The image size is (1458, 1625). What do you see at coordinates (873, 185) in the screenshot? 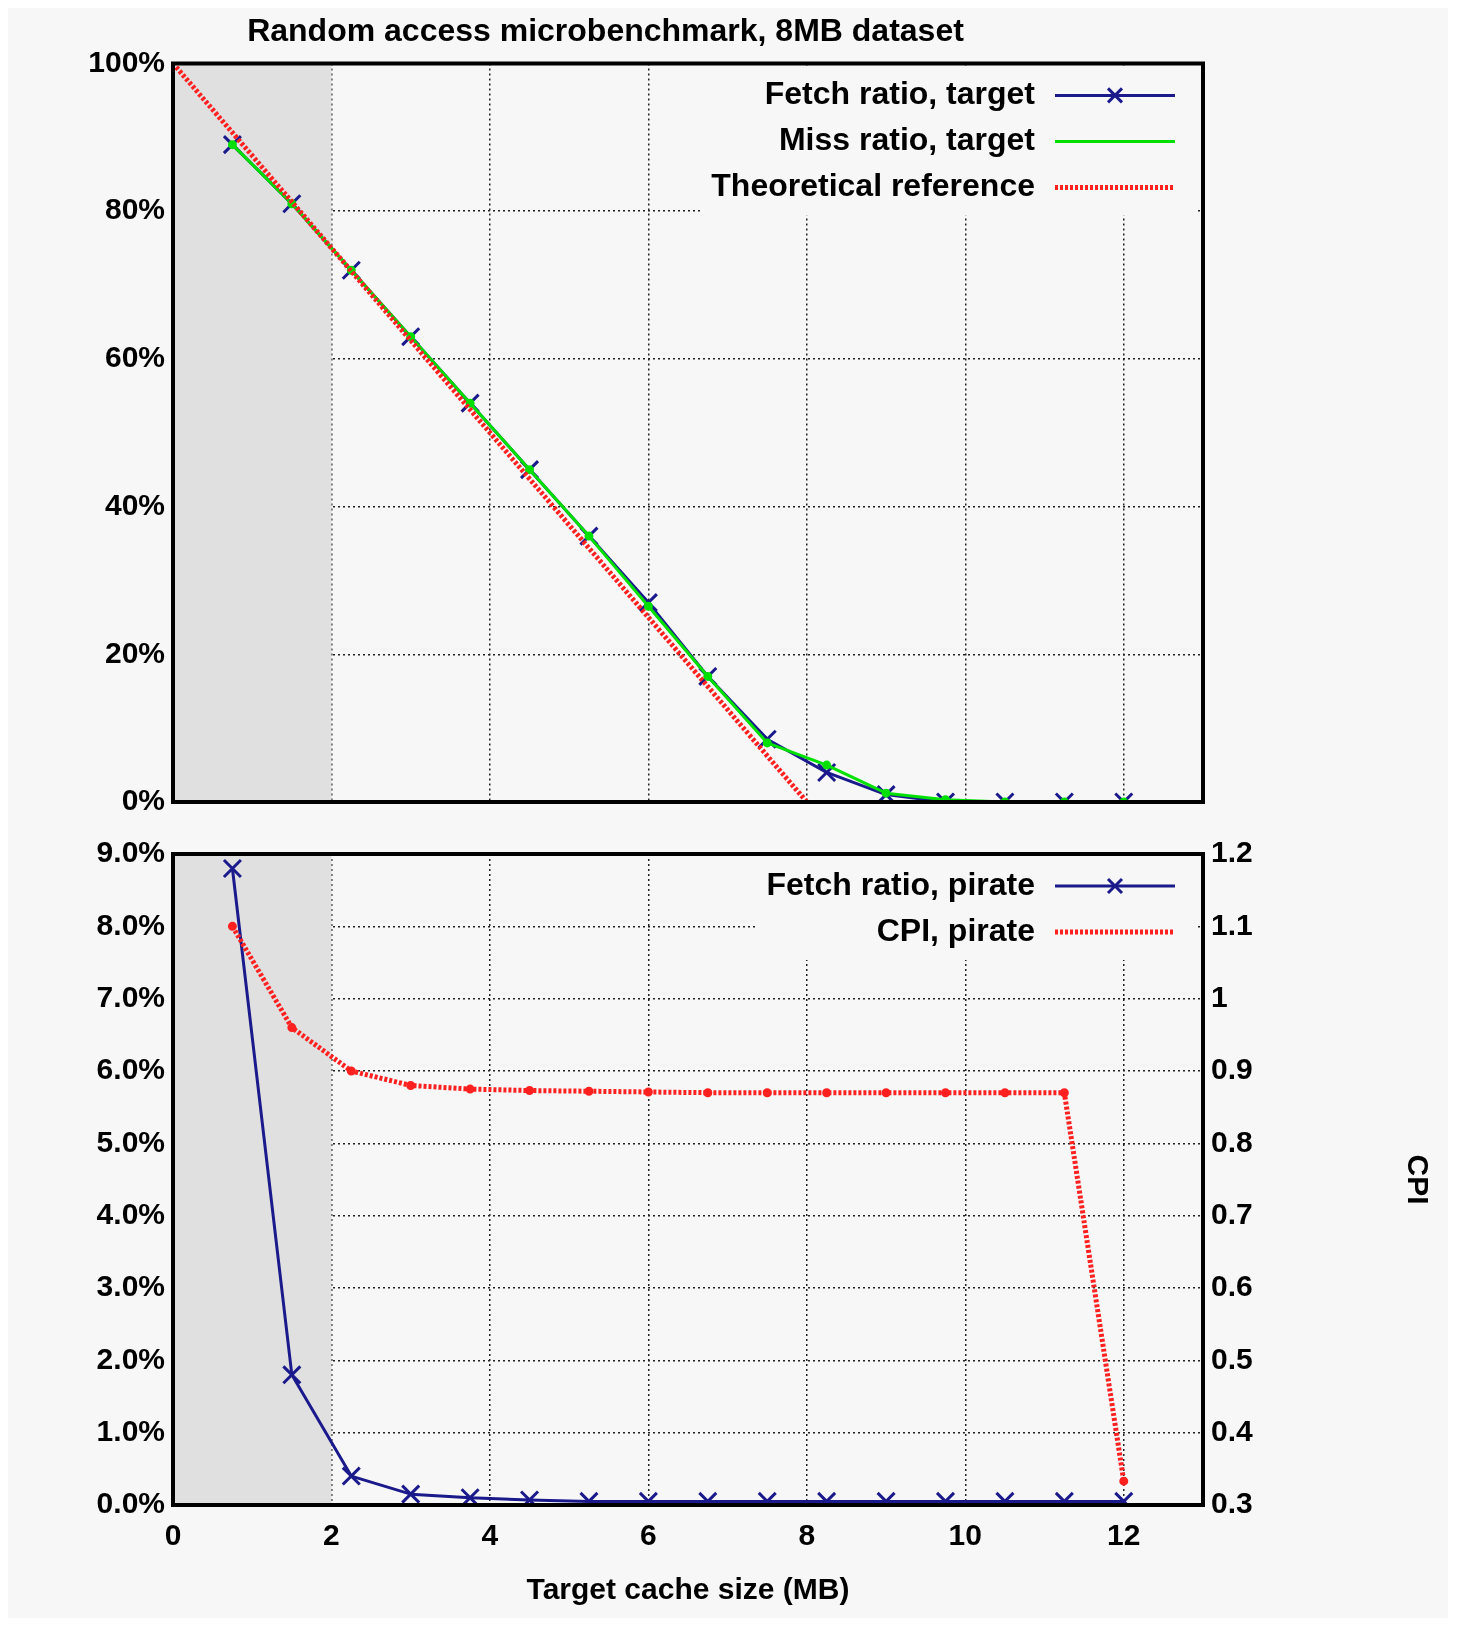
I see `legend-label: Theoretical reference` at bounding box center [873, 185].